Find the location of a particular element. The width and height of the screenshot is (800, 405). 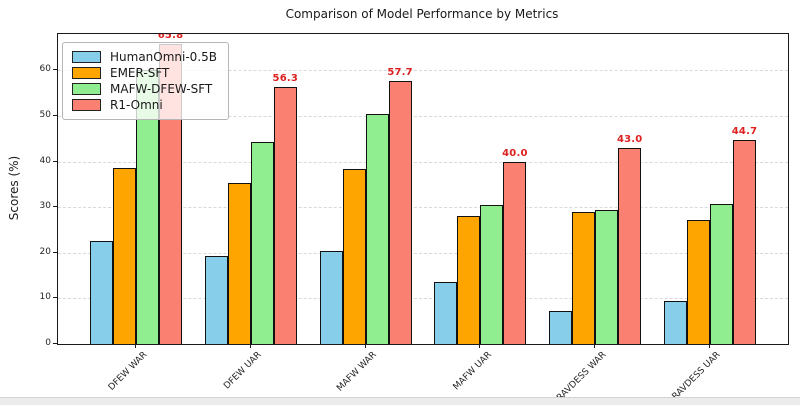

y-tick-label: 40 is located at coordinates (45, 160).